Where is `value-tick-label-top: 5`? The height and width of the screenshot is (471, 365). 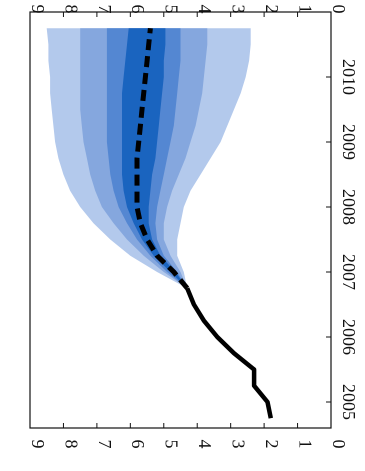
value-tick-label-top: 5 is located at coordinates (172, 9).